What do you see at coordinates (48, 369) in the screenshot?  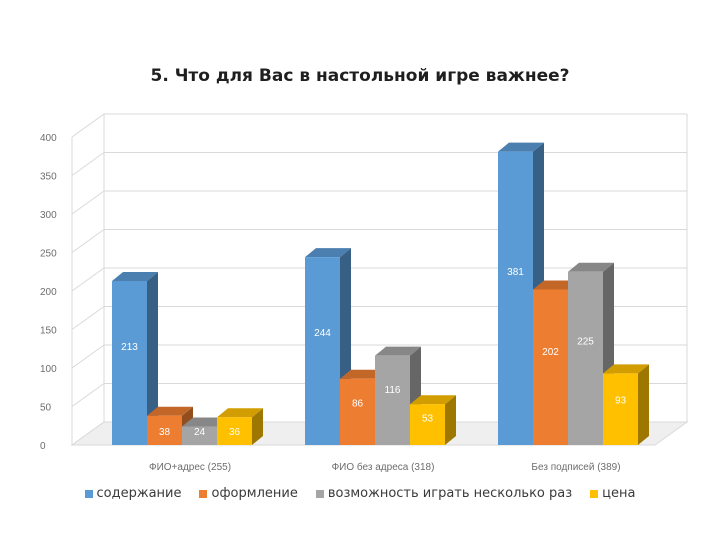 I see `y-tick-label: 100` at bounding box center [48, 369].